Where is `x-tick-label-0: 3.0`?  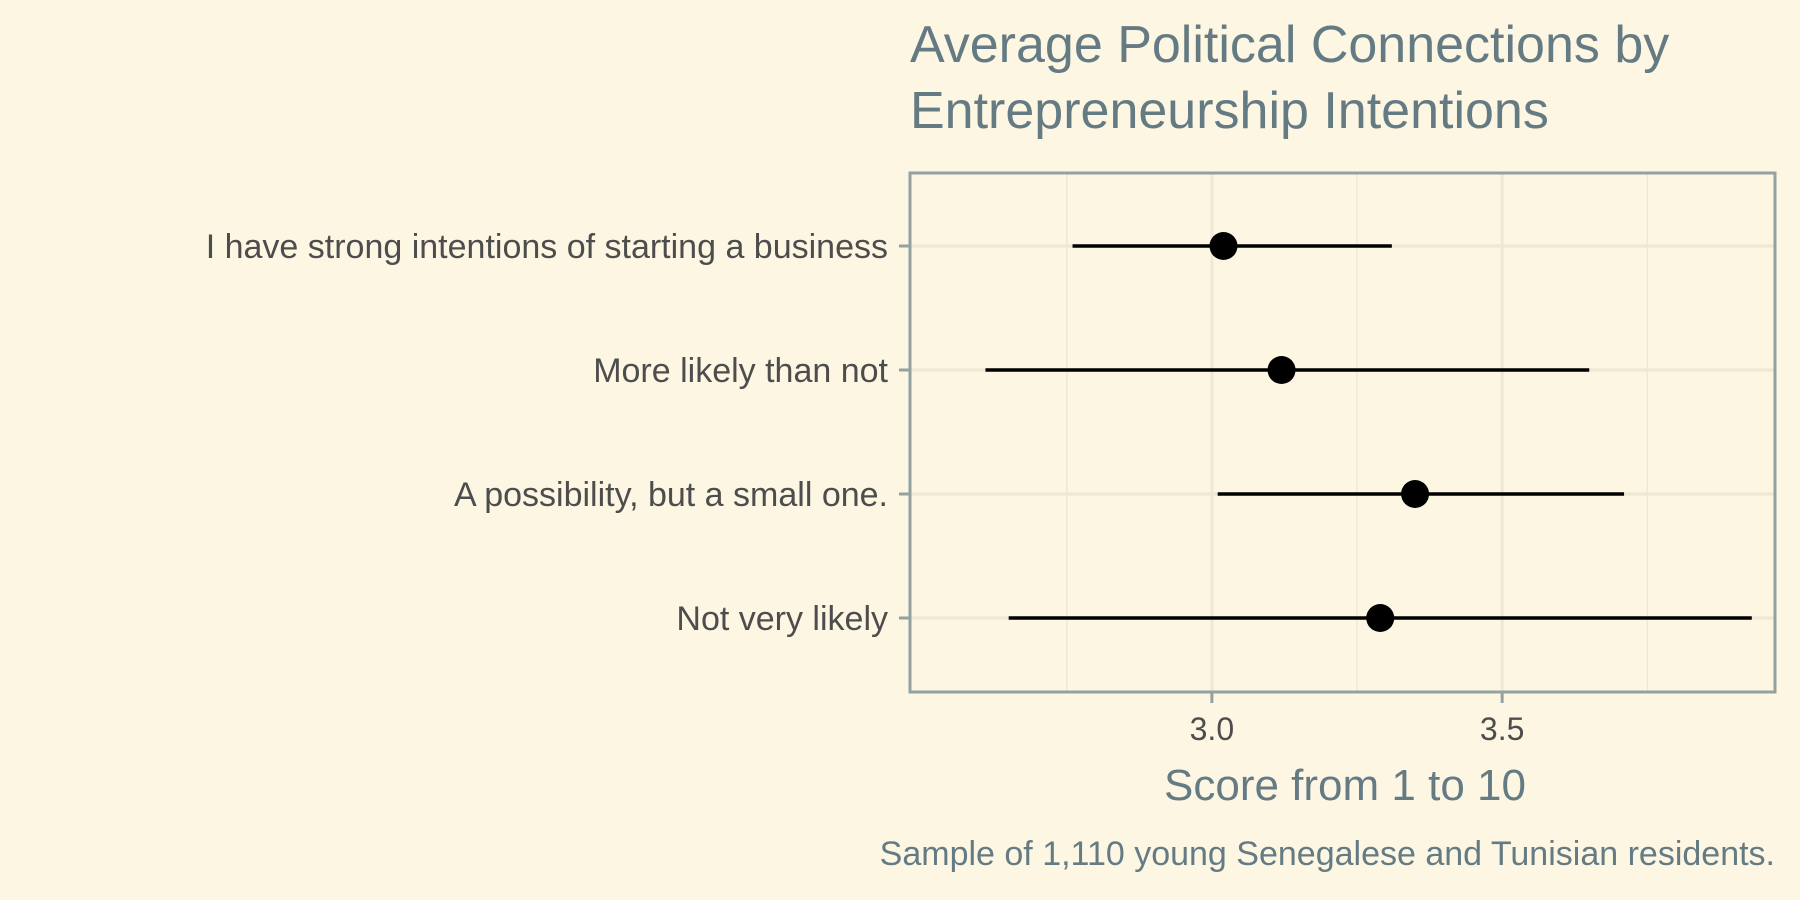
x-tick-label-0: 3.0 is located at coordinates (1212, 729).